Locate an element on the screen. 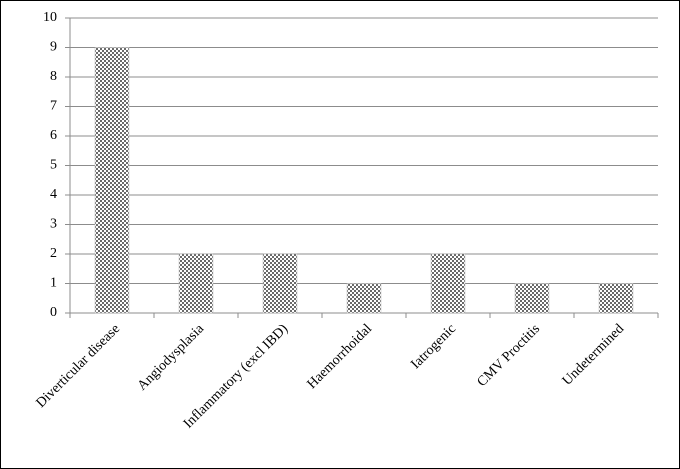  y-tick-label: 8 is located at coordinates (53, 76).